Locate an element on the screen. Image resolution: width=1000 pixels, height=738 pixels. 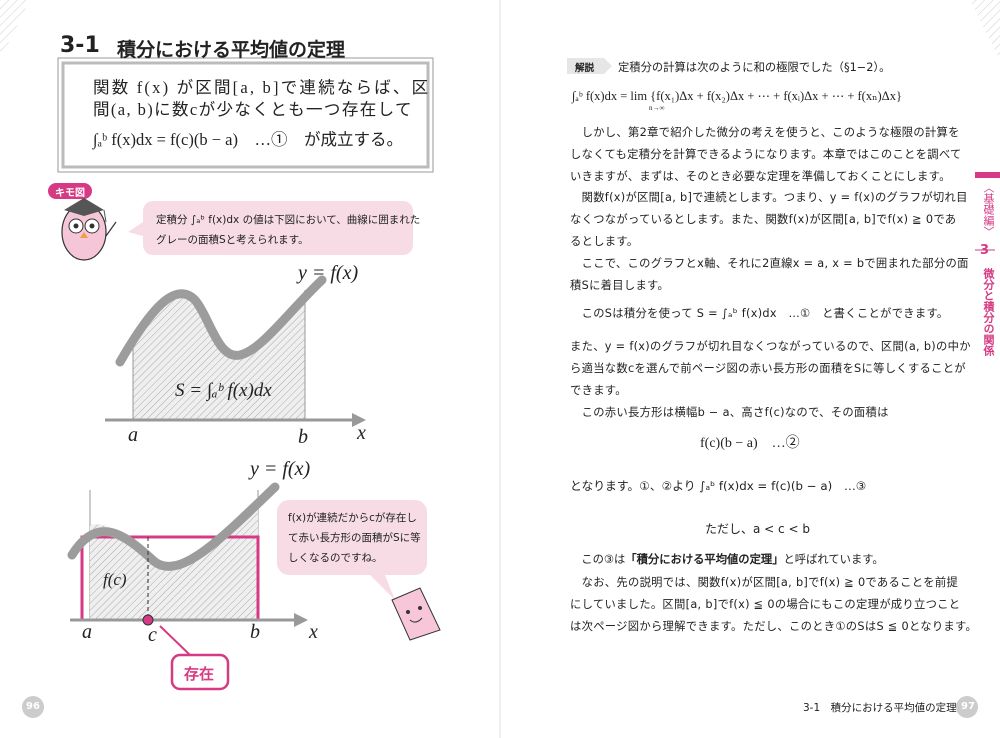
side-part: 〈基礎編〉 is located at coordinates (988, 209).